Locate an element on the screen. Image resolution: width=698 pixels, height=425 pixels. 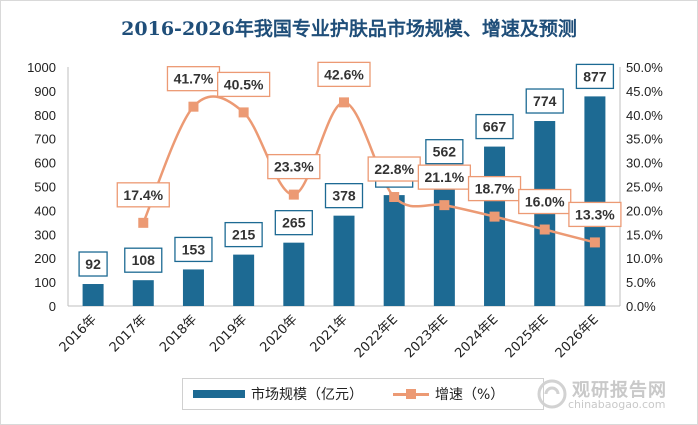
bar-value-label: 774 is located at coordinates (545, 101).